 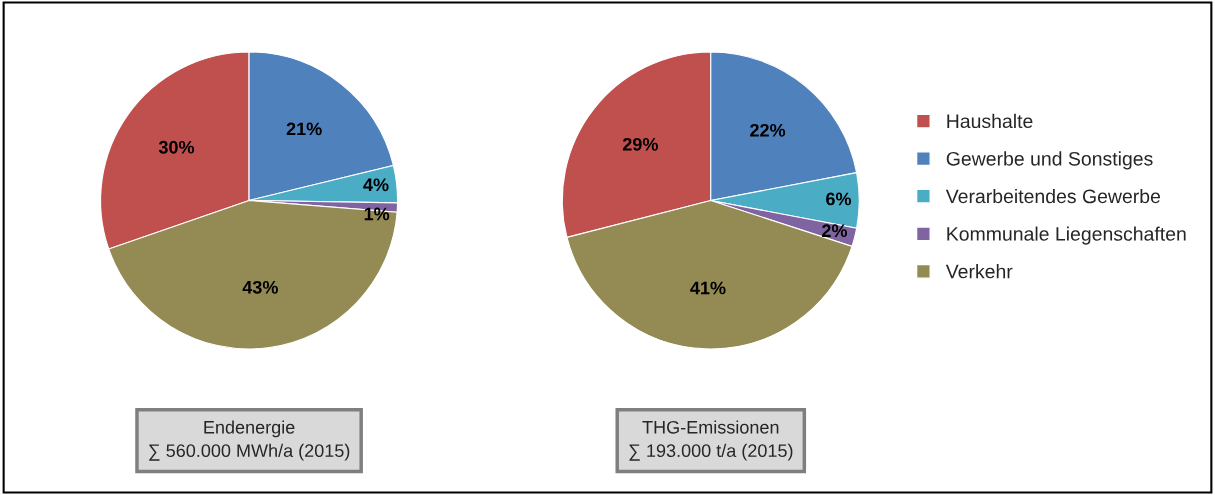 What do you see at coordinates (835, 231) in the screenshot?
I see `data-label: 2%` at bounding box center [835, 231].